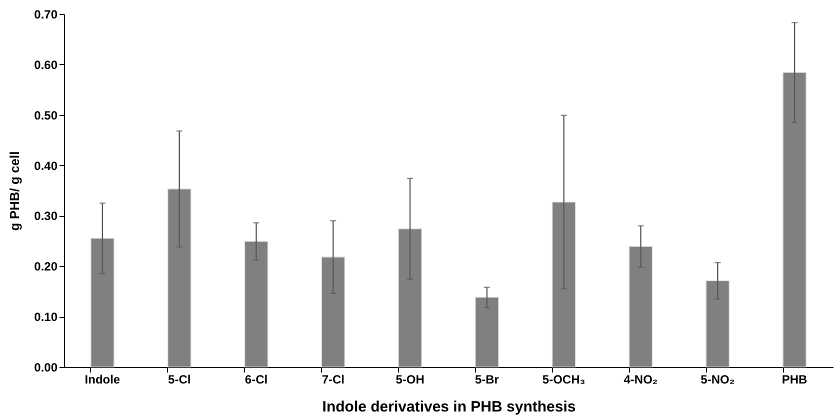 Image resolution: width=837 pixels, height=418 pixels. I want to click on x-axis-title: Indole derivatives in PHB synthesis, so click(449, 407).